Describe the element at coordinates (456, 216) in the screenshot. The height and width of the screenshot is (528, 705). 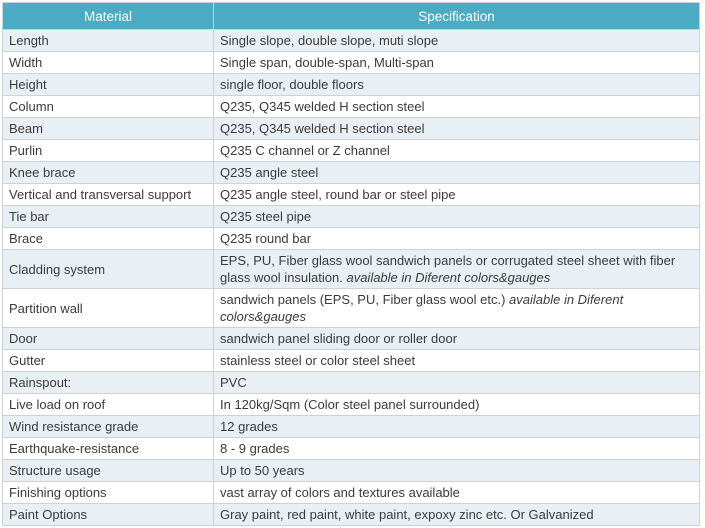
I see `specification-cell: Q235 steel pipe` at that location.